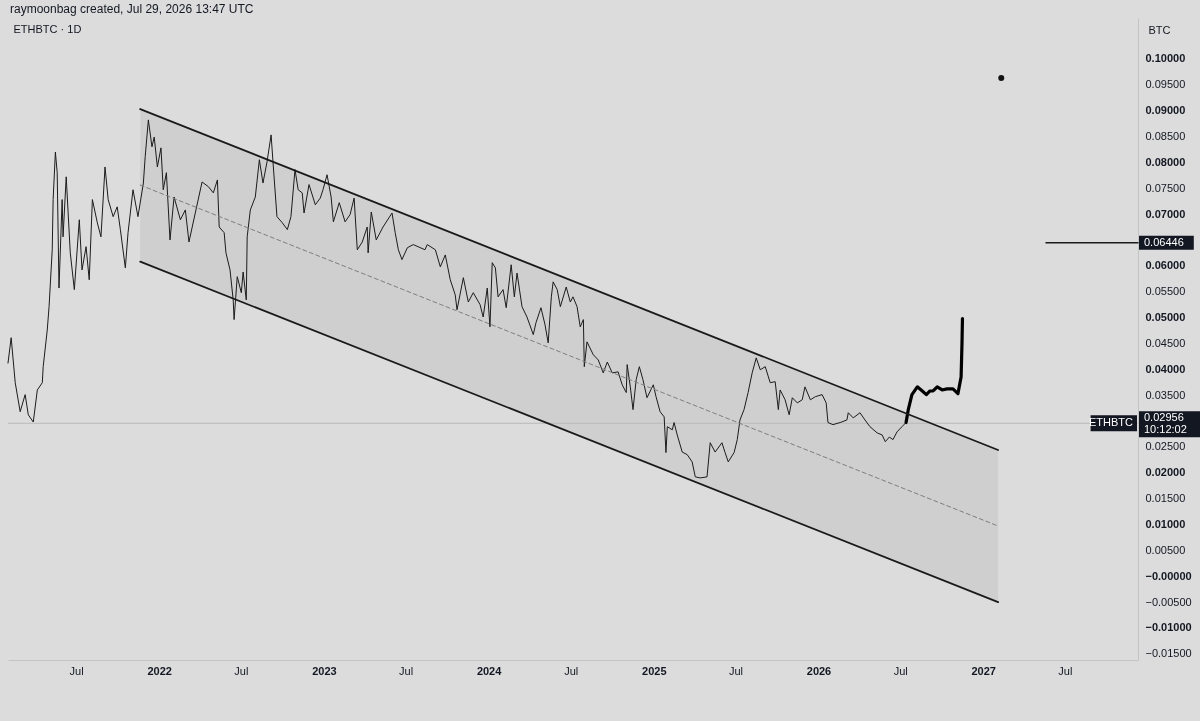  Describe the element at coordinates (1168, 601) in the screenshot. I see `y-tick-label: −0.00500` at that location.